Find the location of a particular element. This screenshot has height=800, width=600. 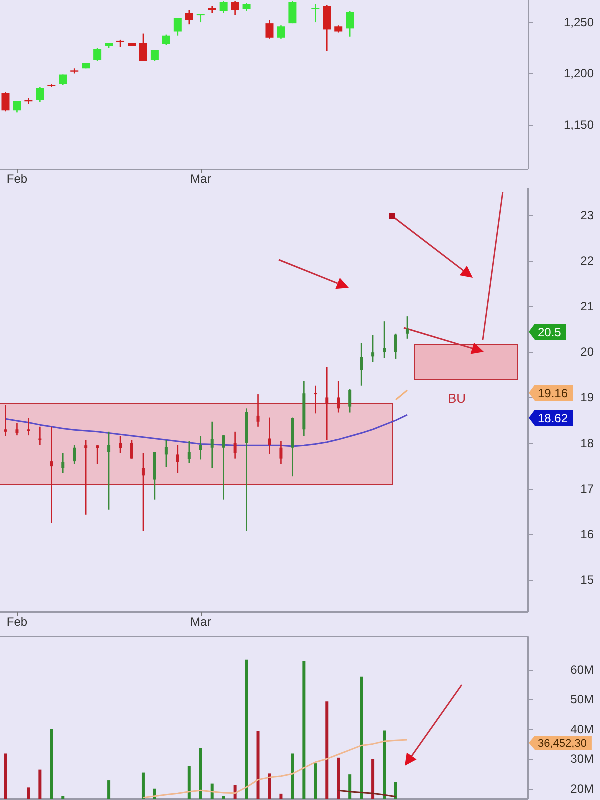

y-tick-label: 20 is located at coordinates (587, 352).